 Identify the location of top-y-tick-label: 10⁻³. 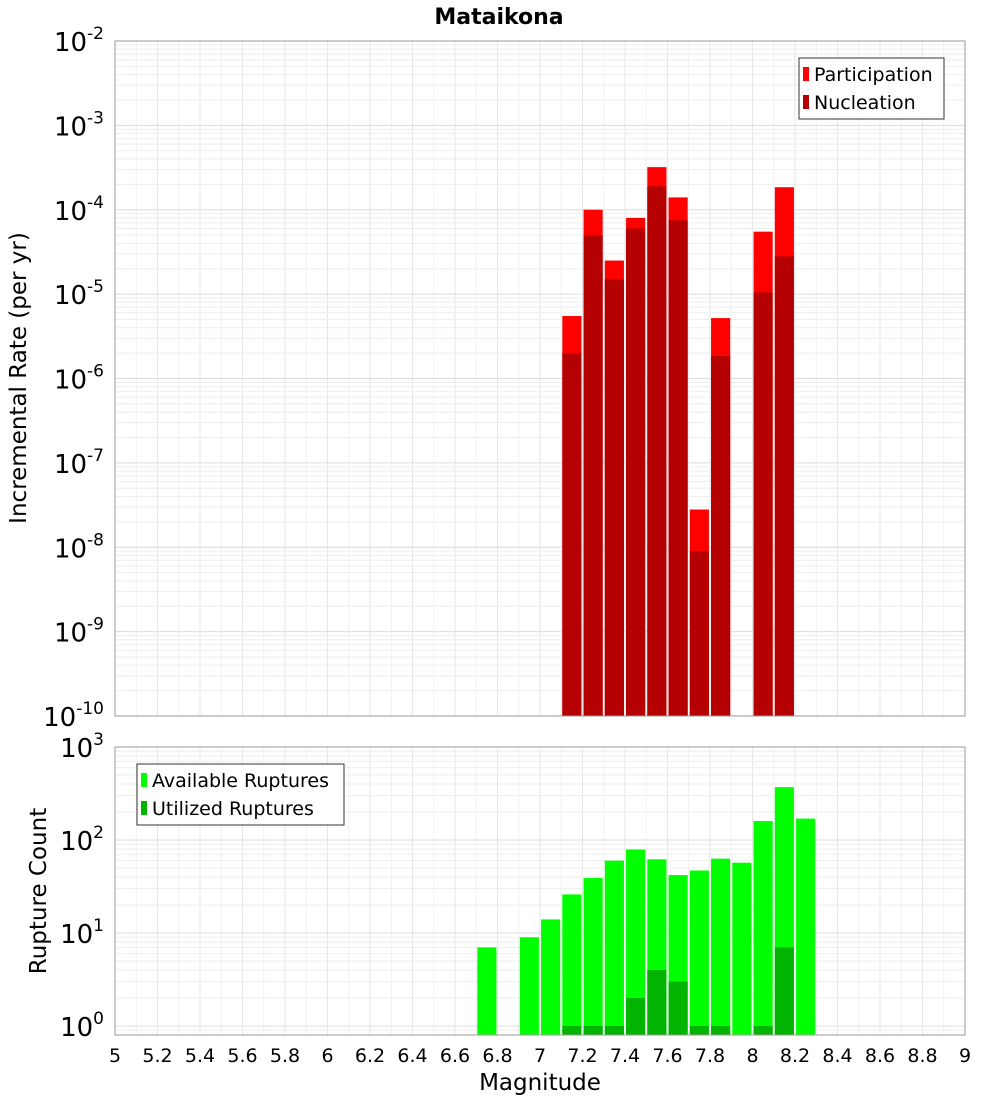
(79, 125).